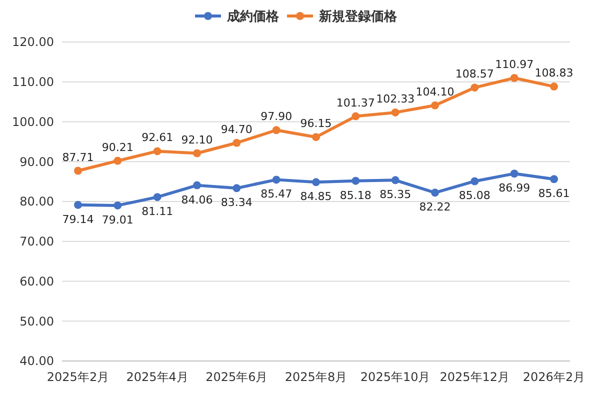 This screenshot has height=393, width=600. I want to click on x-tick-label: 2025年2月, so click(78, 377).